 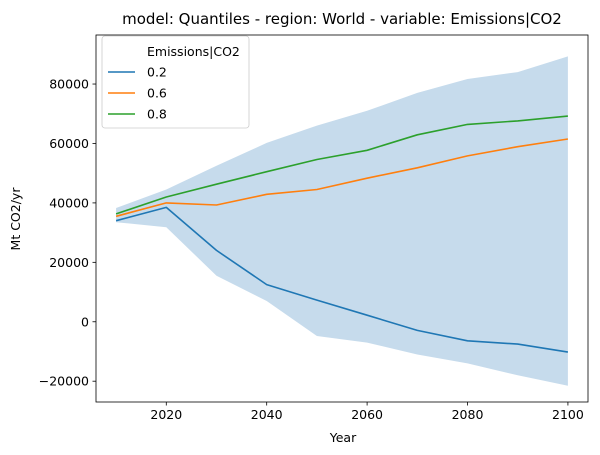 I want to click on x-tick-label: 2100, so click(x=568, y=414).